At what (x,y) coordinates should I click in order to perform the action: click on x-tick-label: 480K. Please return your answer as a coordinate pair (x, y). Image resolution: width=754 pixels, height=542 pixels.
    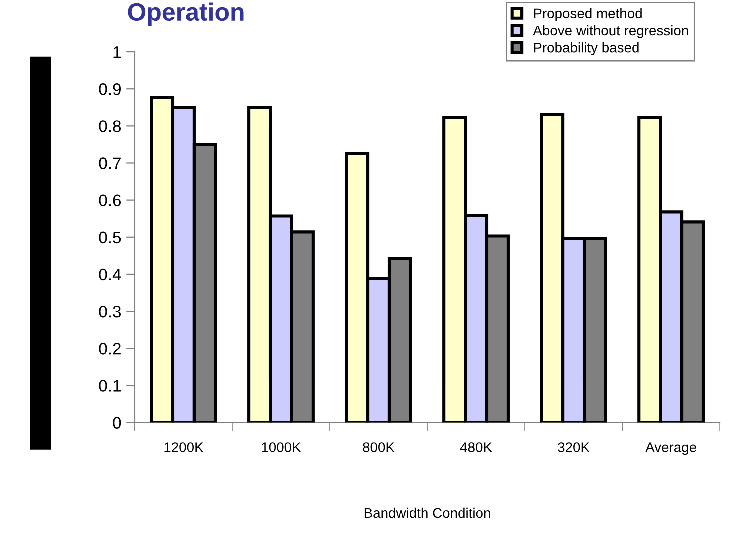
    Looking at the image, I should click on (476, 447).